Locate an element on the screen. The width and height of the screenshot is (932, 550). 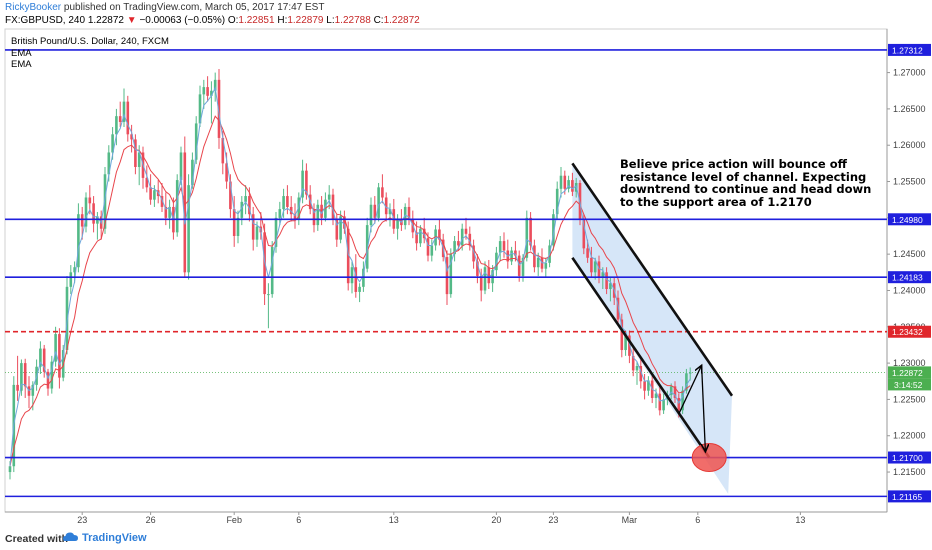
y-tick-label: 1.22500 is located at coordinates (909, 399).